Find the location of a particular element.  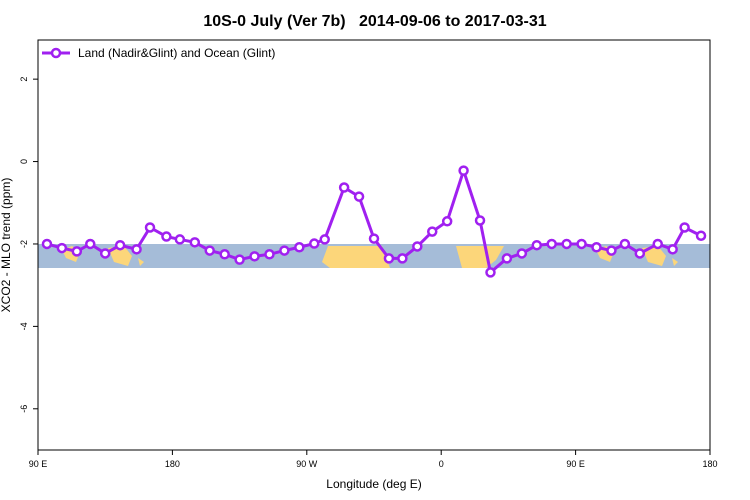

y-tick-label: -4 is located at coordinates (24, 326).